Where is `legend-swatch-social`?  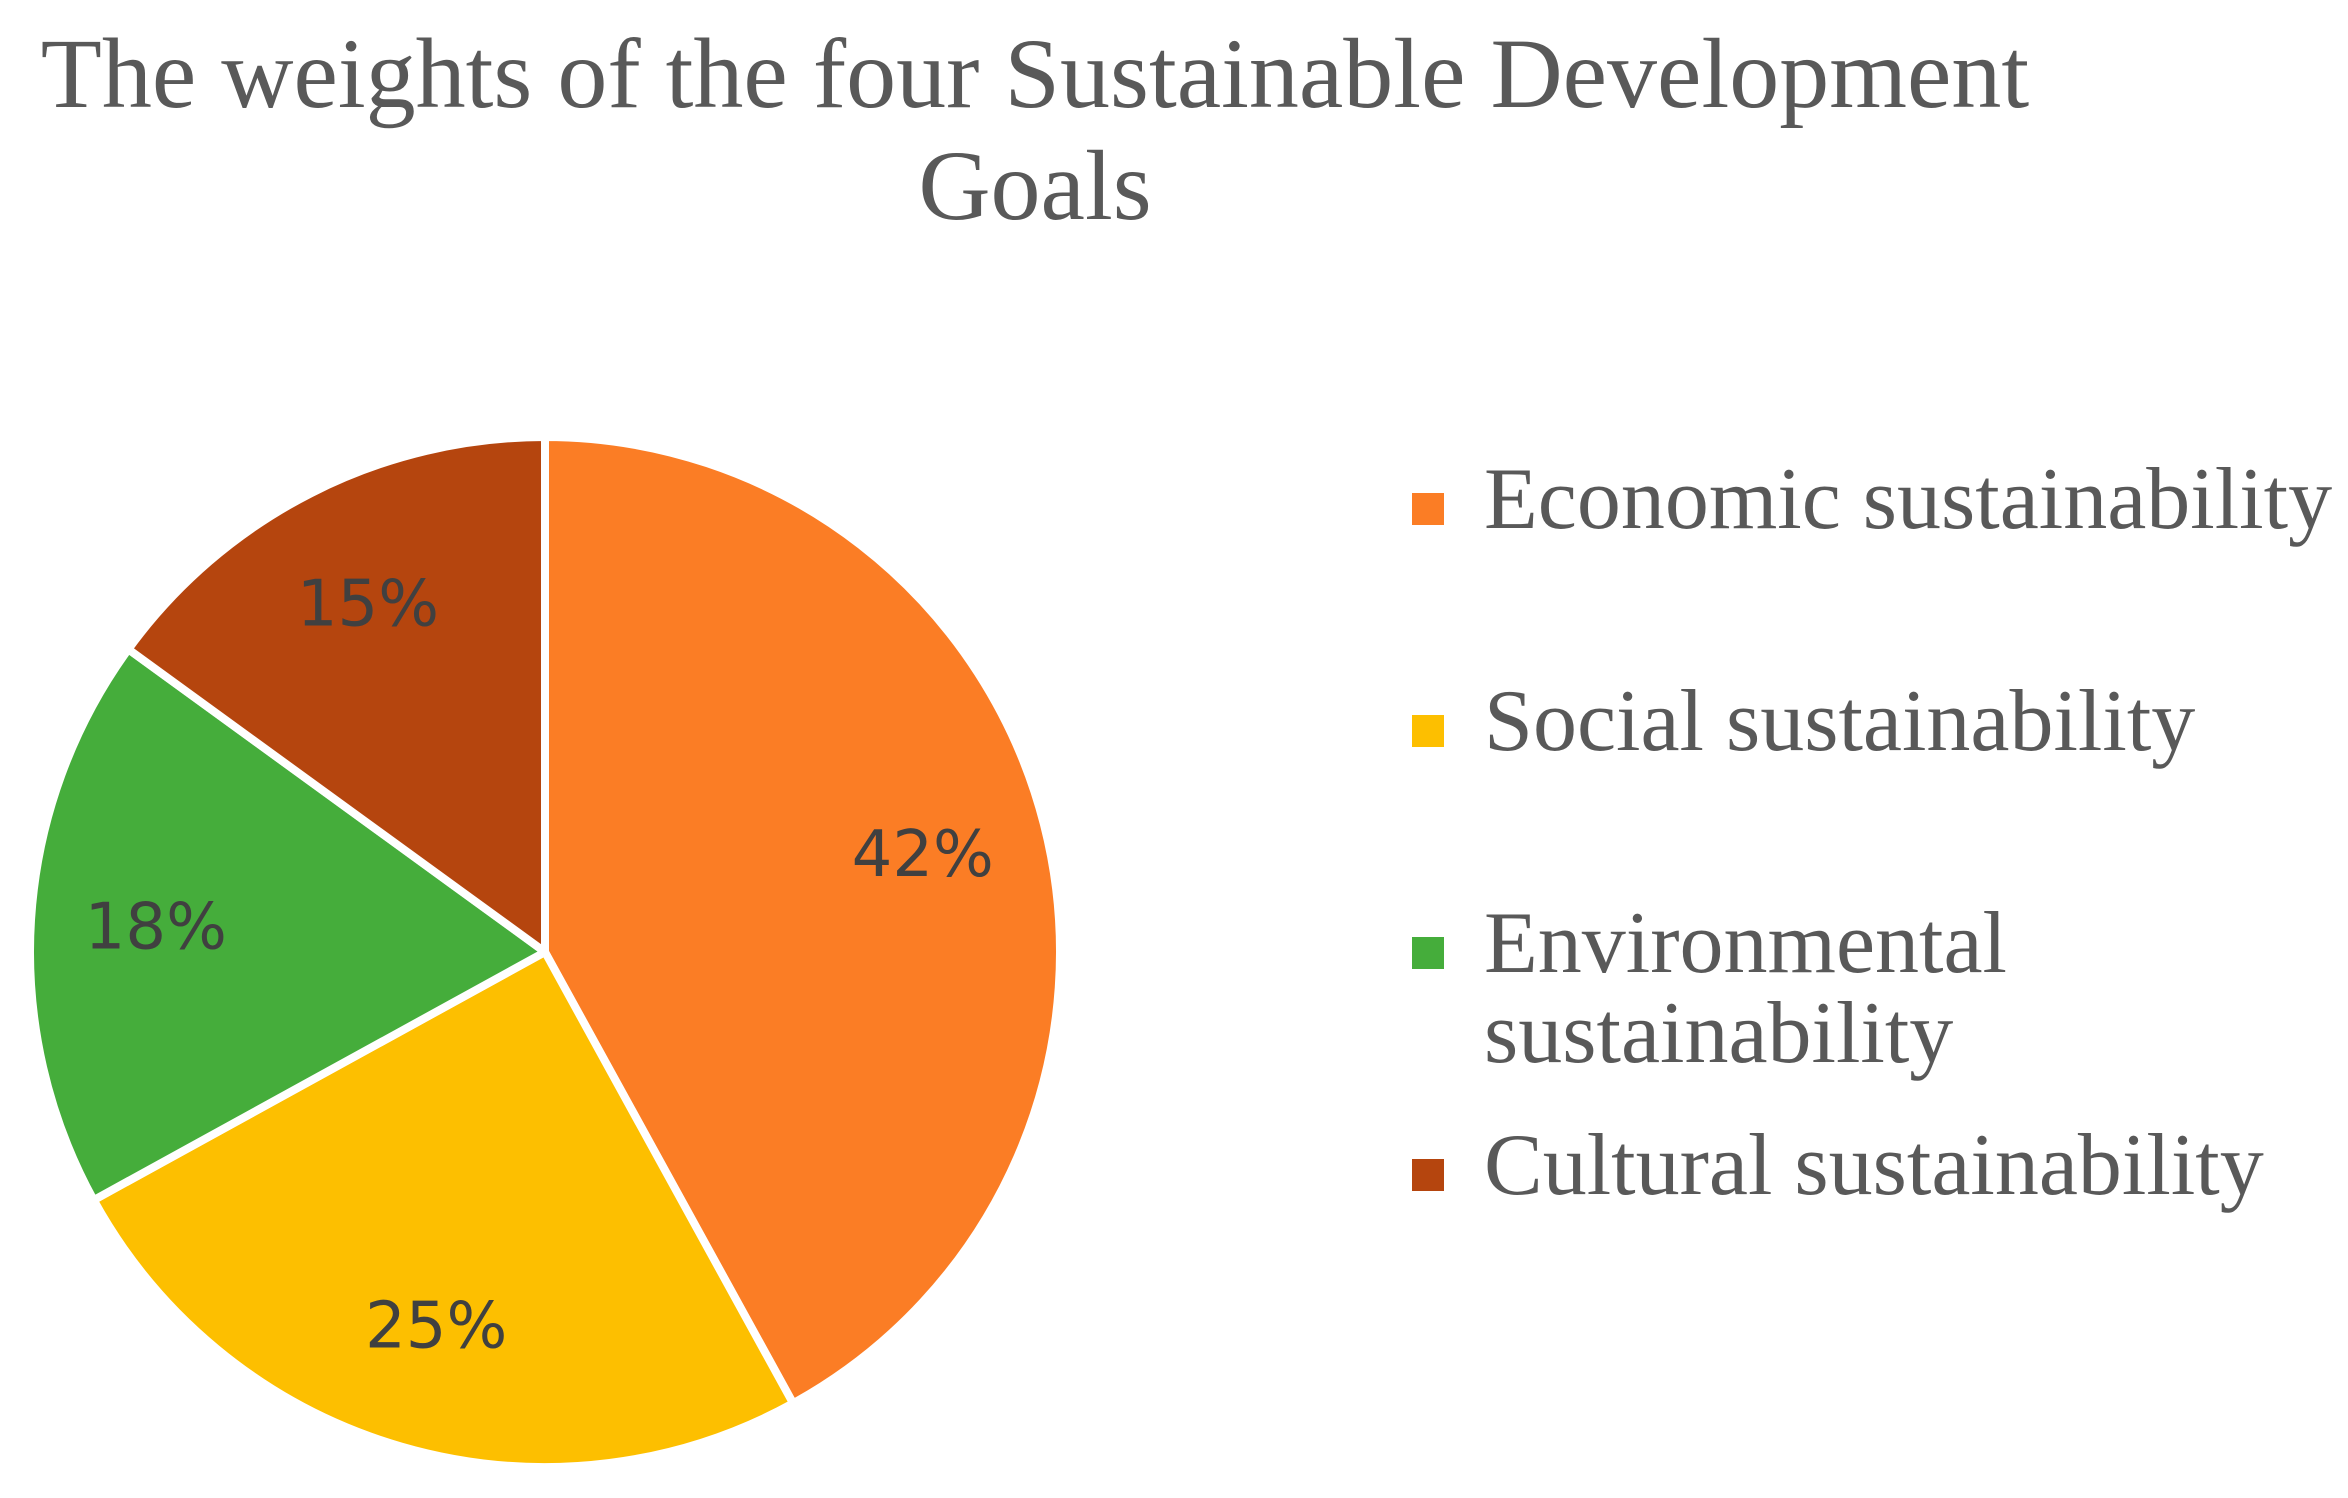
legend-swatch-social is located at coordinates (1428, 731).